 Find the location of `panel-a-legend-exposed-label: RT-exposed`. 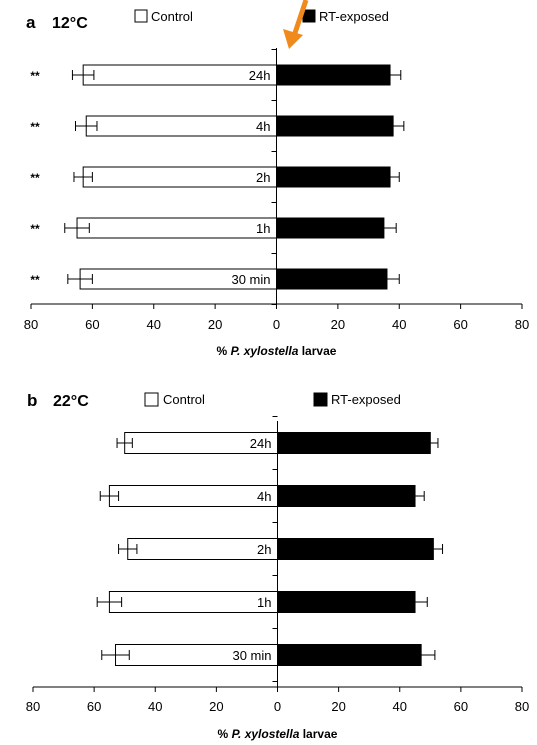

panel-a-legend-exposed-label: RT-exposed is located at coordinates (354, 16).